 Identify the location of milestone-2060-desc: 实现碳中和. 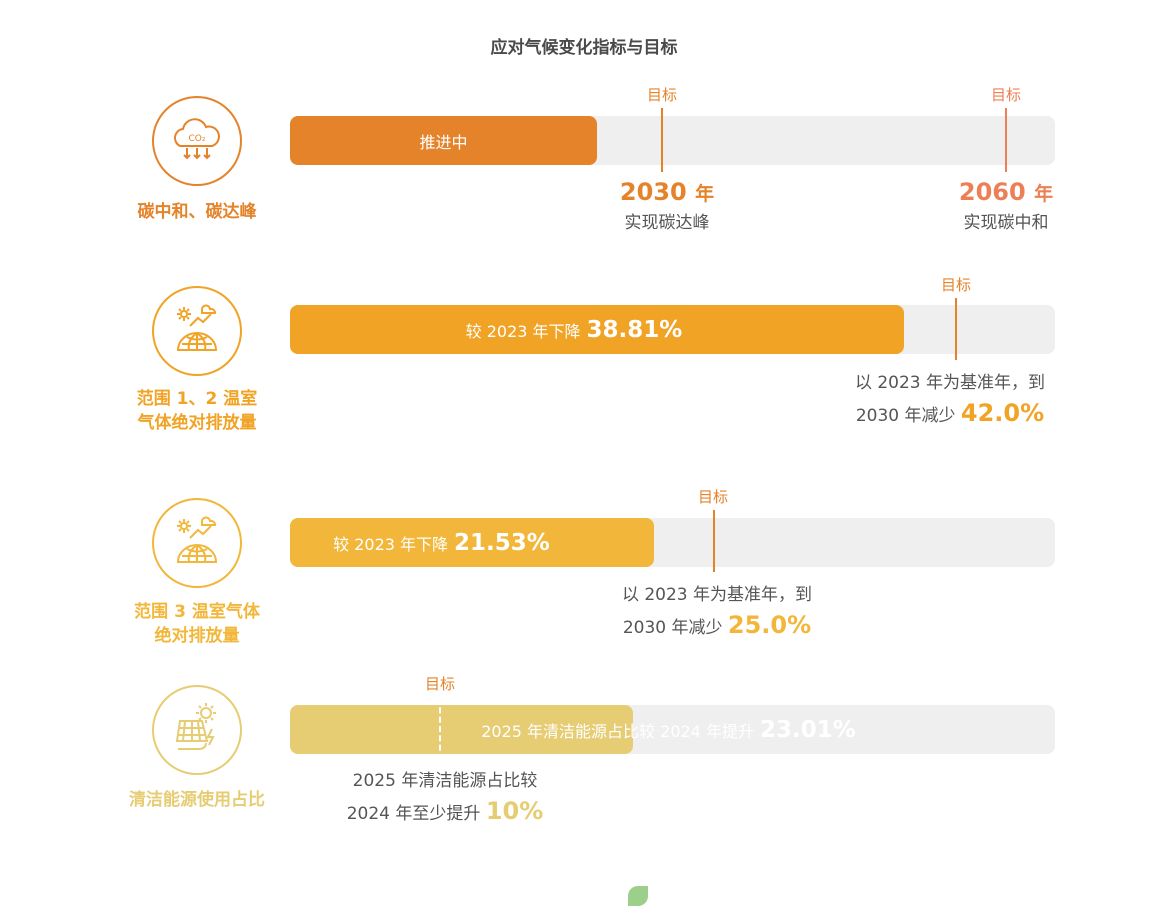
(1006, 223).